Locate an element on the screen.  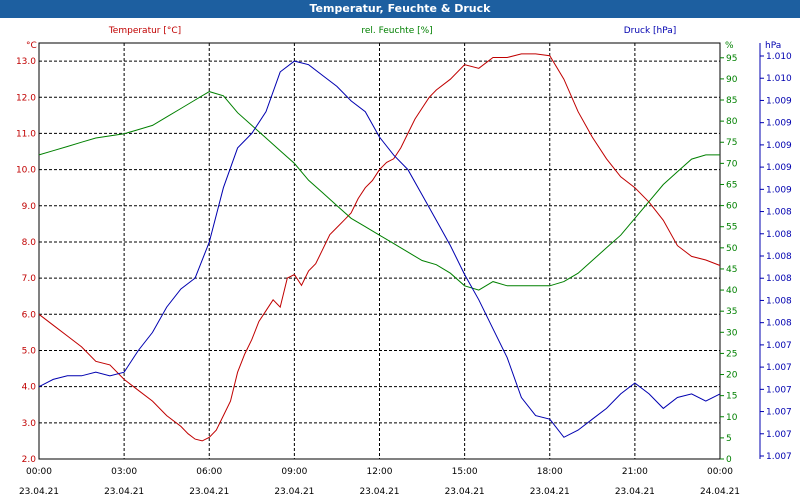
x-tick-time: 03:00 is located at coordinates (124, 472).